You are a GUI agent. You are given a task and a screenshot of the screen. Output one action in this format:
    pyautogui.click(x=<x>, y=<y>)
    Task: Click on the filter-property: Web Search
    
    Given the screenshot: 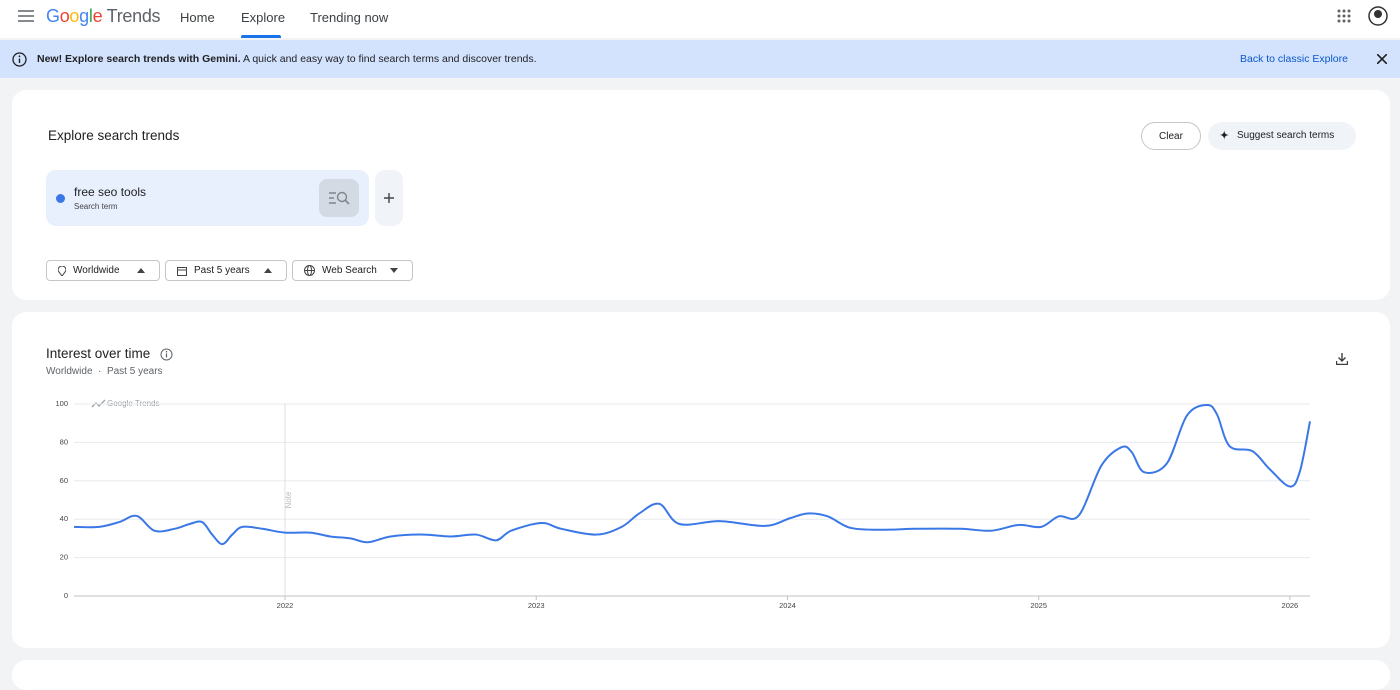 What is the action you would take?
    pyautogui.click(x=352, y=270)
    